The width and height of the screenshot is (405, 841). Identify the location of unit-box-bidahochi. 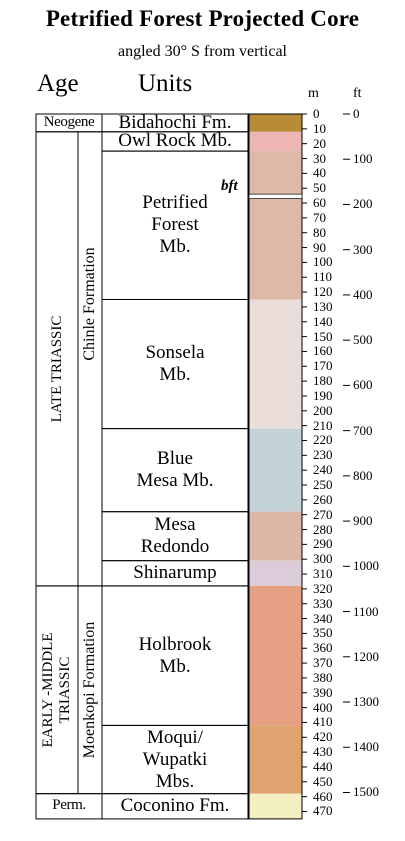
(175, 123).